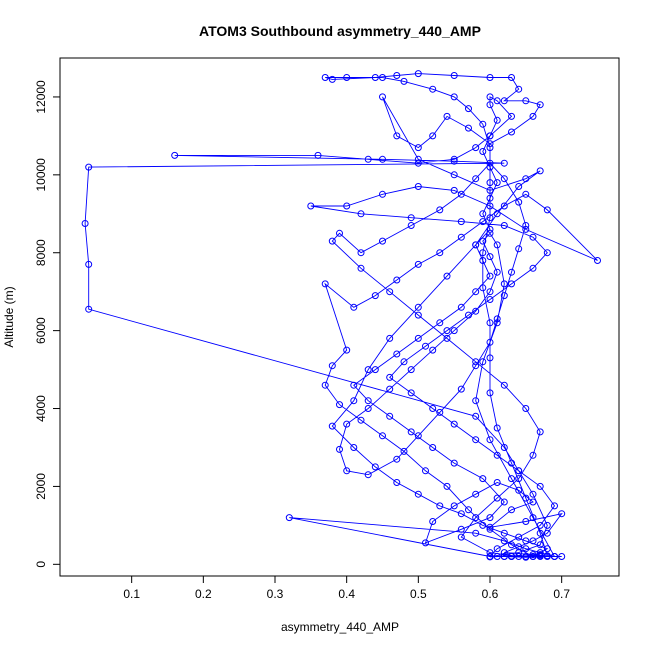 This screenshot has height=650, width=650. Describe the element at coordinates (47, 324) in the screenshot. I see `y-axis: 0 2000 4000 6000 8000 10000 12000` at that location.